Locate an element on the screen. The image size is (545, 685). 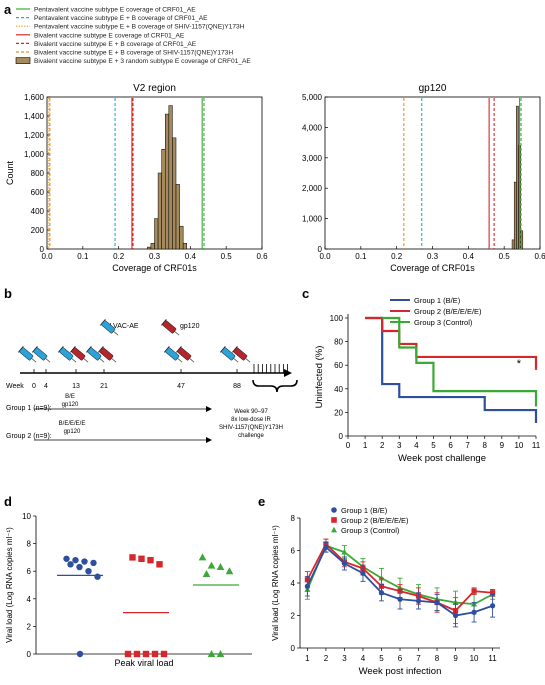
x-tick-label: 2 is located at coordinates (382, 445).